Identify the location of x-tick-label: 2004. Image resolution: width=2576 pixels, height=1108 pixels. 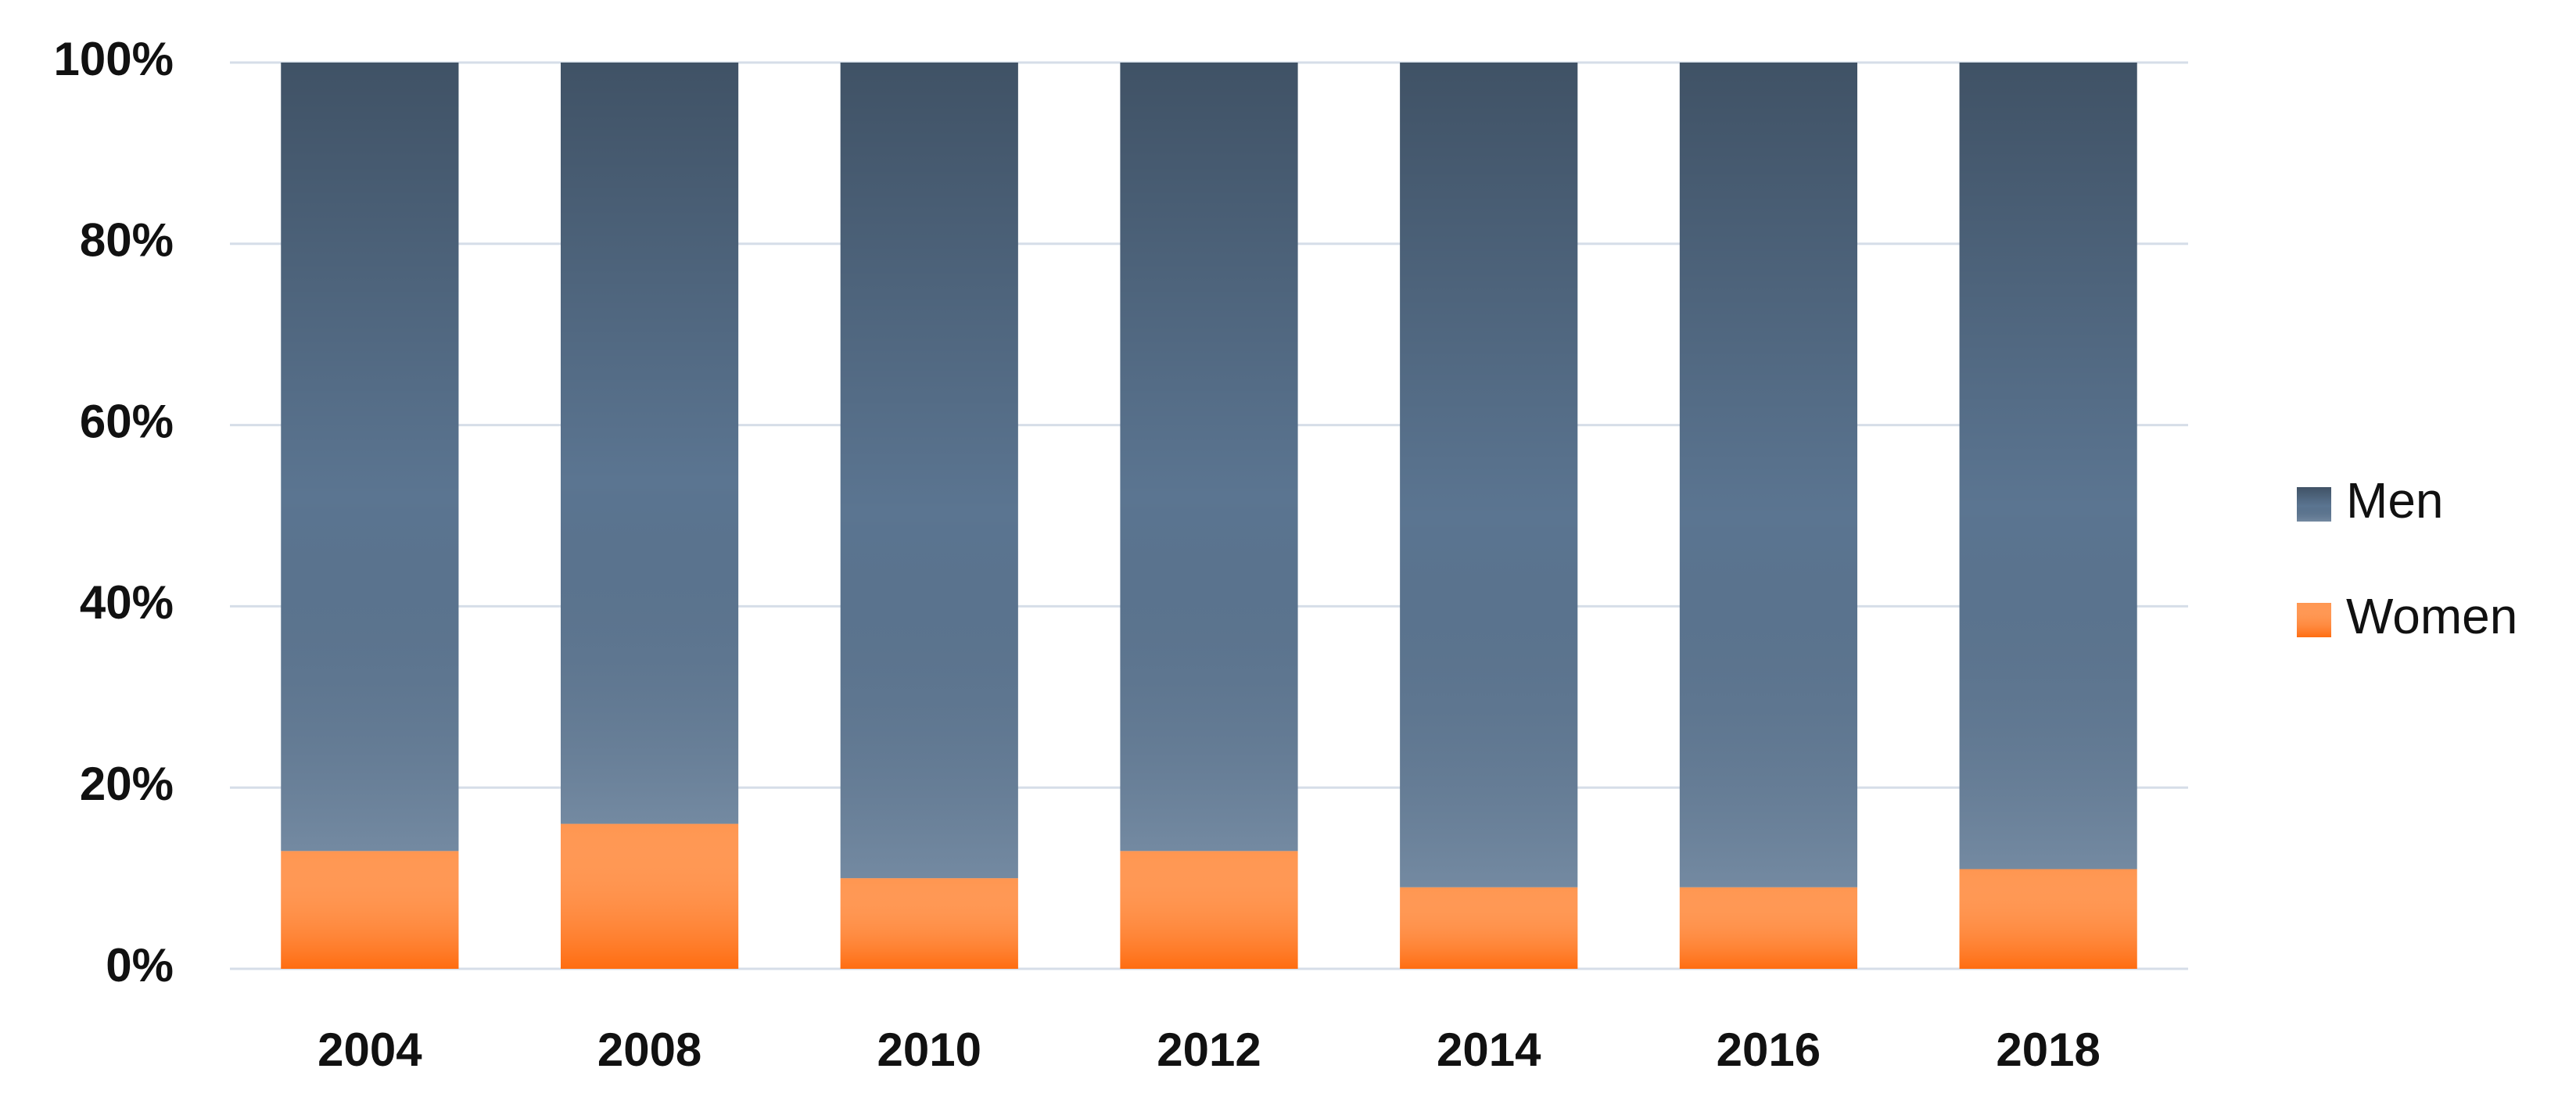
(370, 1050).